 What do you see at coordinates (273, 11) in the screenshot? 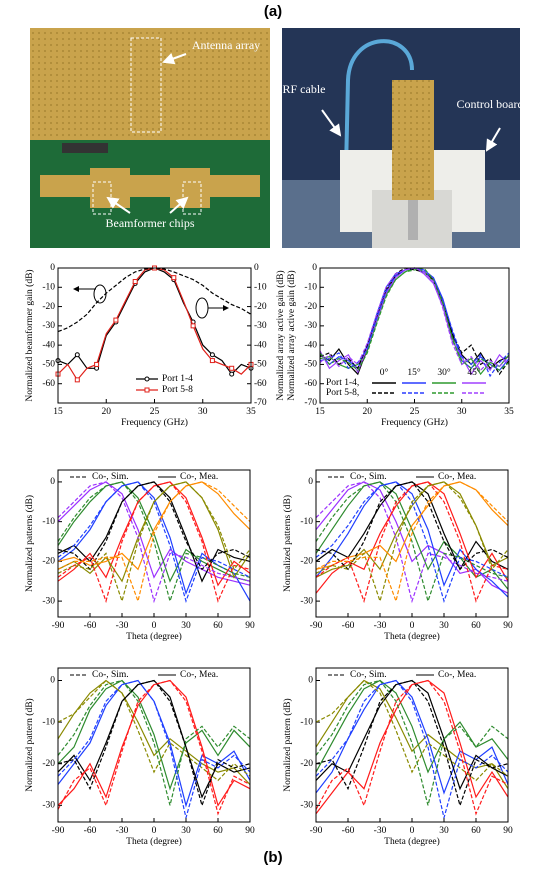
I see `panel-label: (a)` at bounding box center [273, 11].